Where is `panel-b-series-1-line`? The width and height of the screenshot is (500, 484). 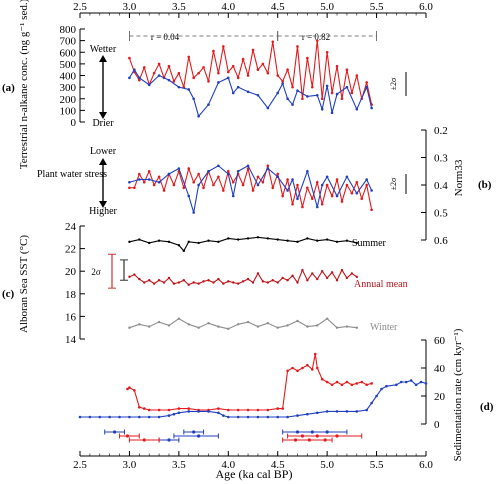
panel-b-series-1-line is located at coordinates (251, 188).